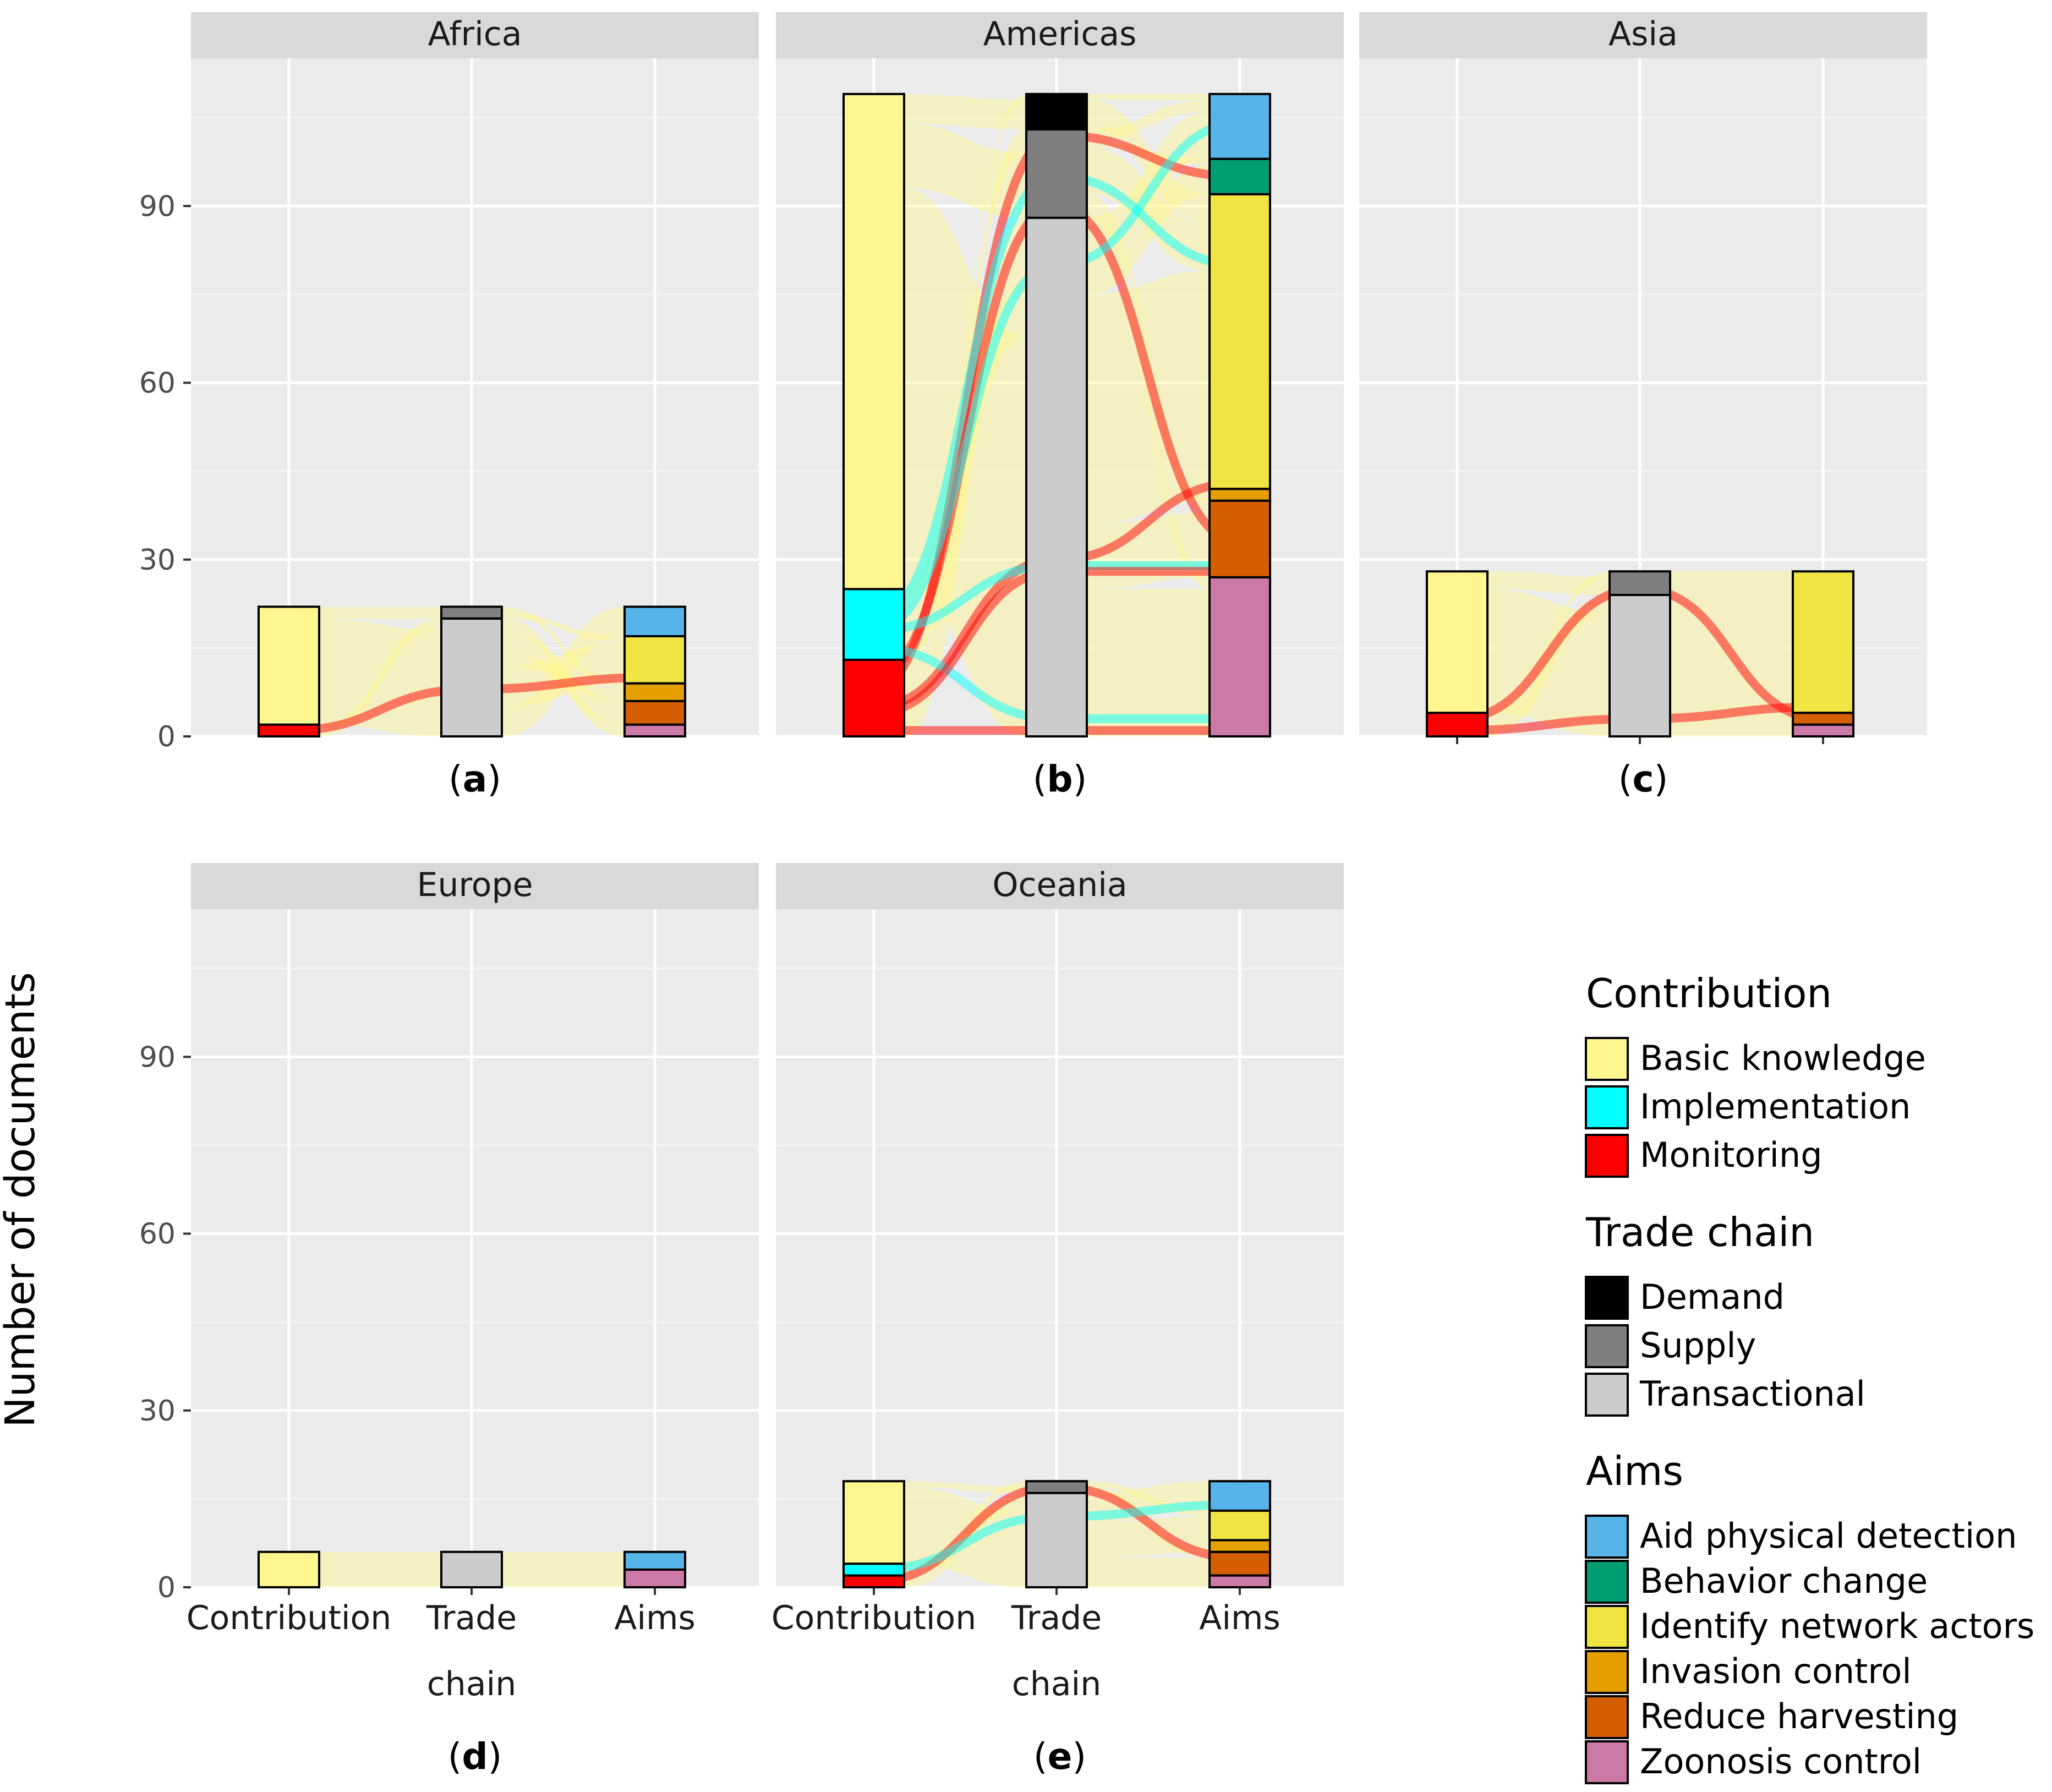 The height and width of the screenshot is (1792, 2052). What do you see at coordinates (1607, 1582) in the screenshot?
I see `legend-key-behavior-change` at bounding box center [1607, 1582].